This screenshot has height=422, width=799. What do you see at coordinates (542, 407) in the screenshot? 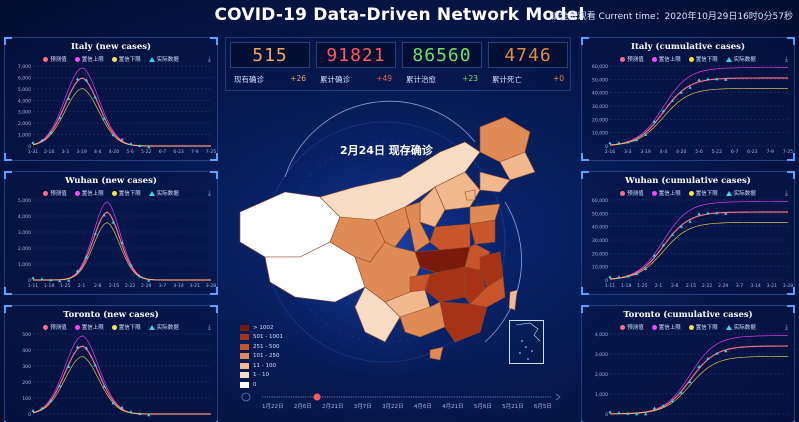
I see `timeline-date: 6月5日` at bounding box center [542, 407].